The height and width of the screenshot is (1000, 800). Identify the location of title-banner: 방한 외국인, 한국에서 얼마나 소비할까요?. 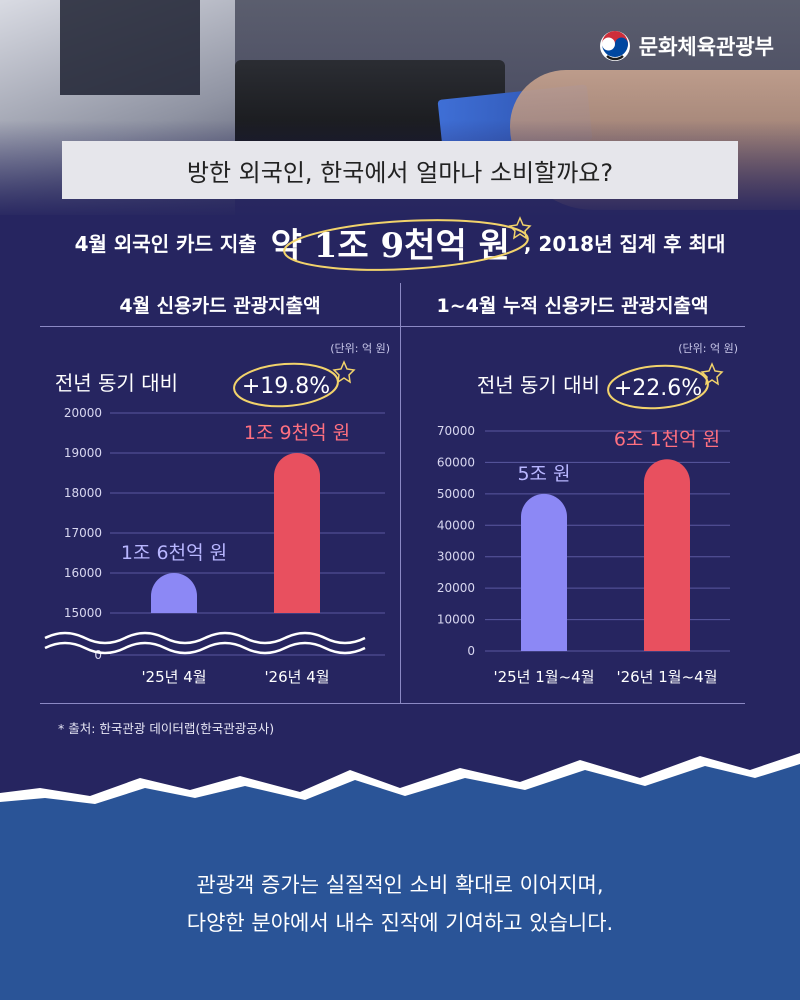
(400, 170).